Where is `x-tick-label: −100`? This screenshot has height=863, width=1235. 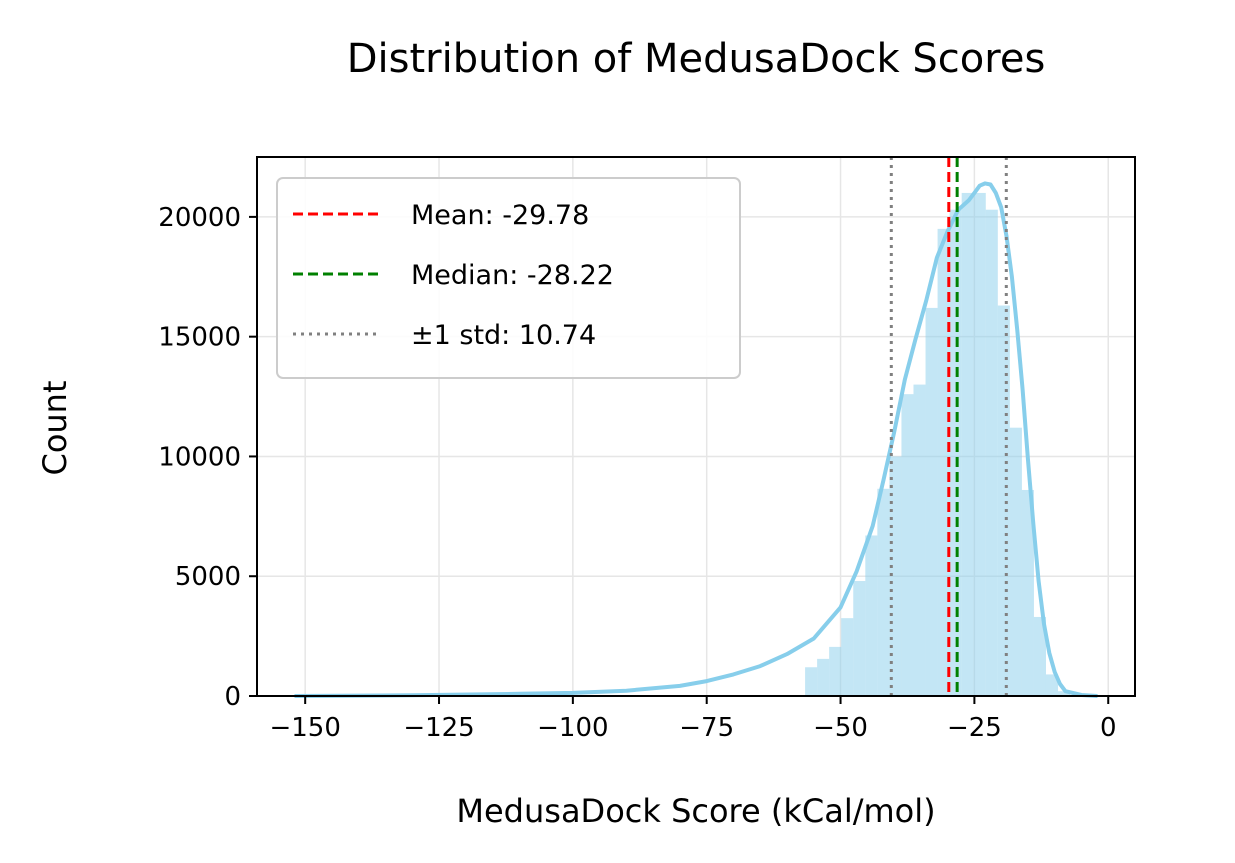
x-tick-label: −100 is located at coordinates (572, 728).